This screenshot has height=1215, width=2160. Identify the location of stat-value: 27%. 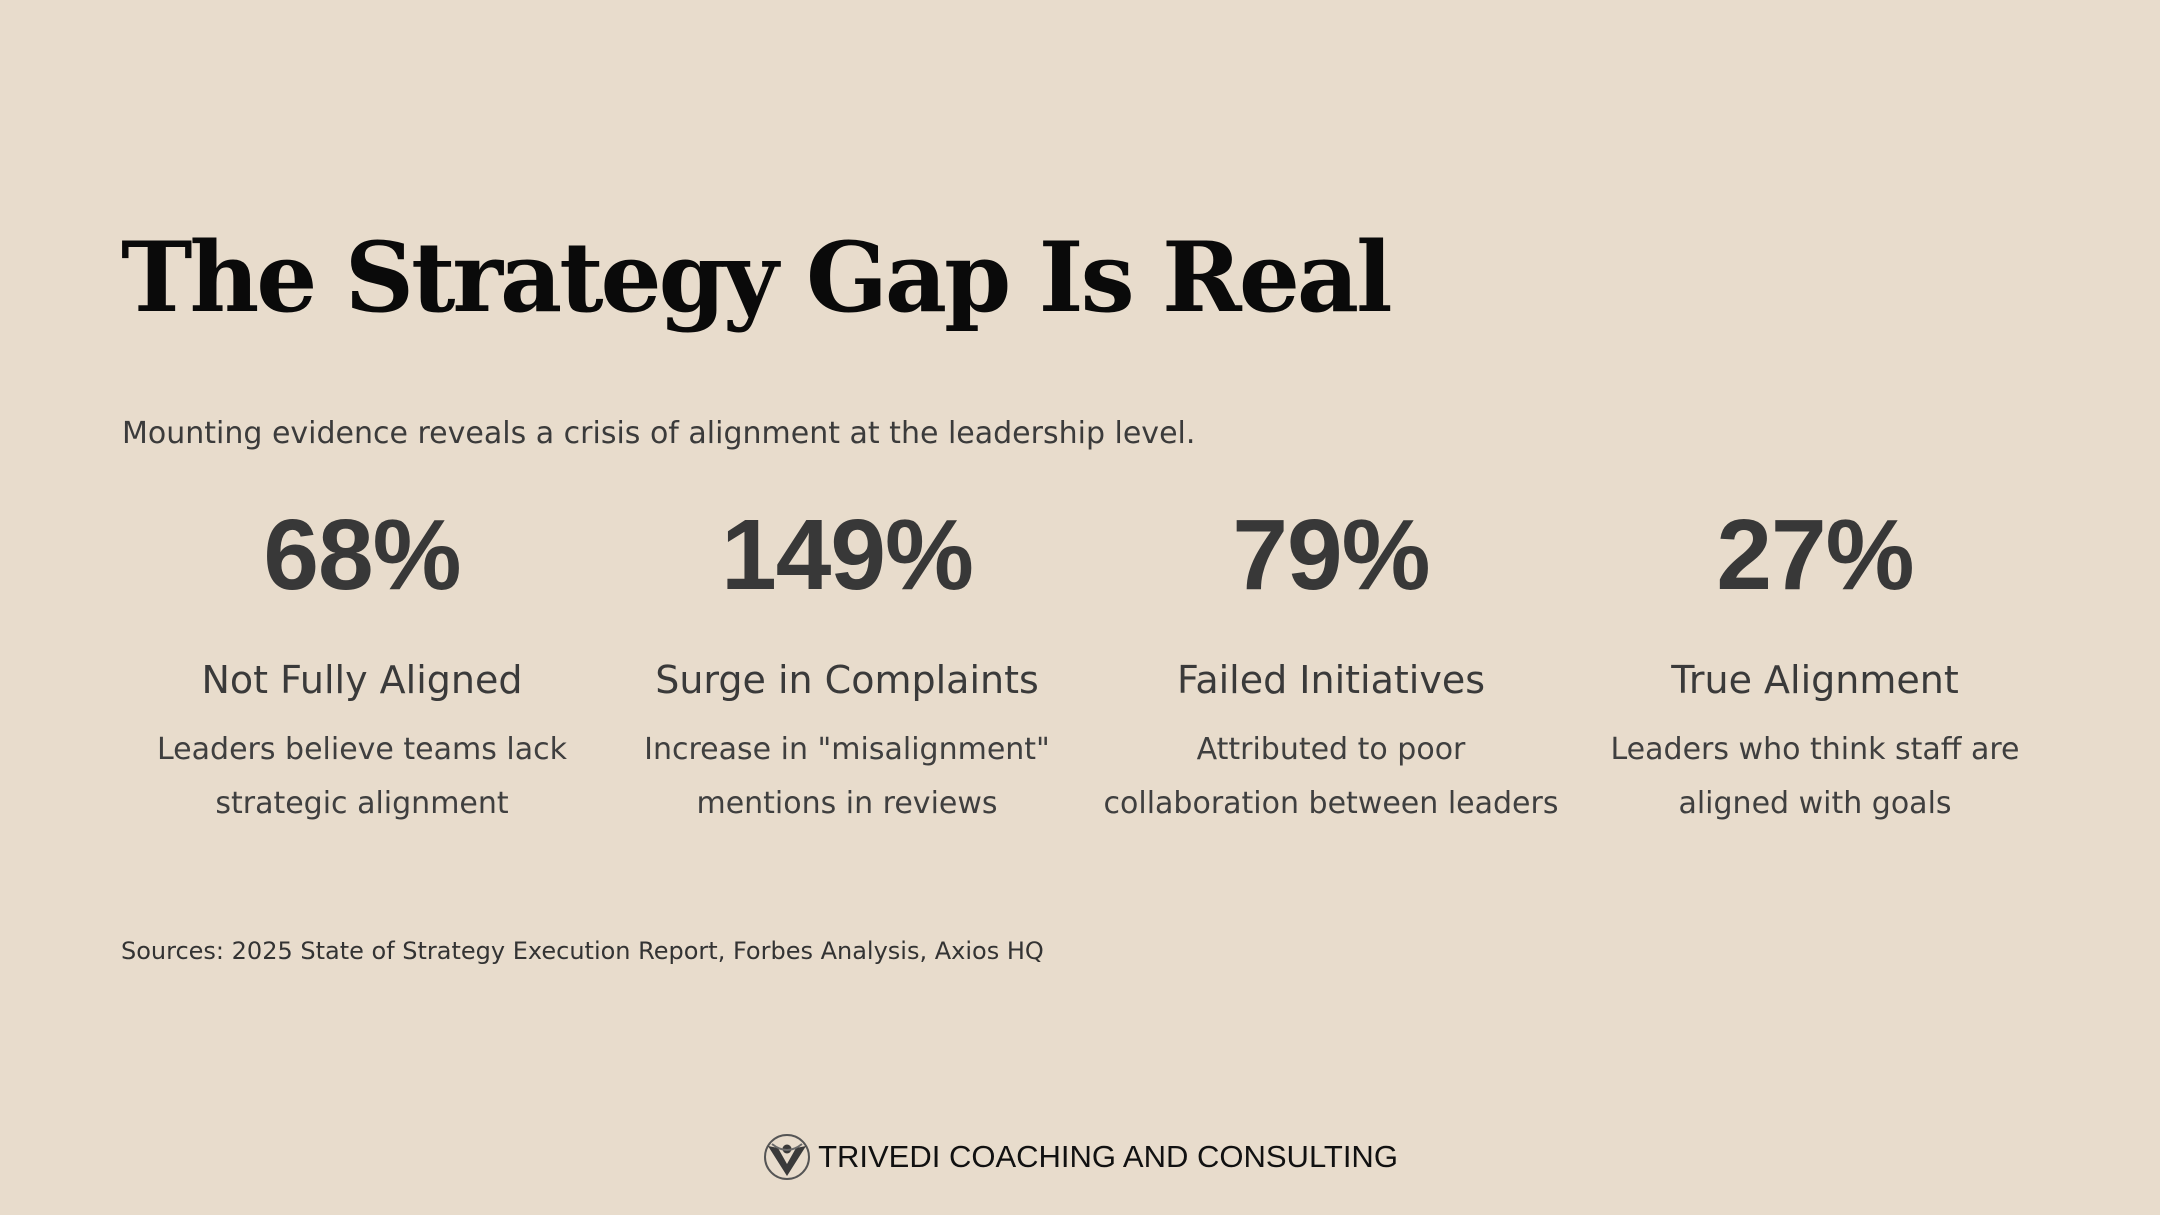
(1815, 555).